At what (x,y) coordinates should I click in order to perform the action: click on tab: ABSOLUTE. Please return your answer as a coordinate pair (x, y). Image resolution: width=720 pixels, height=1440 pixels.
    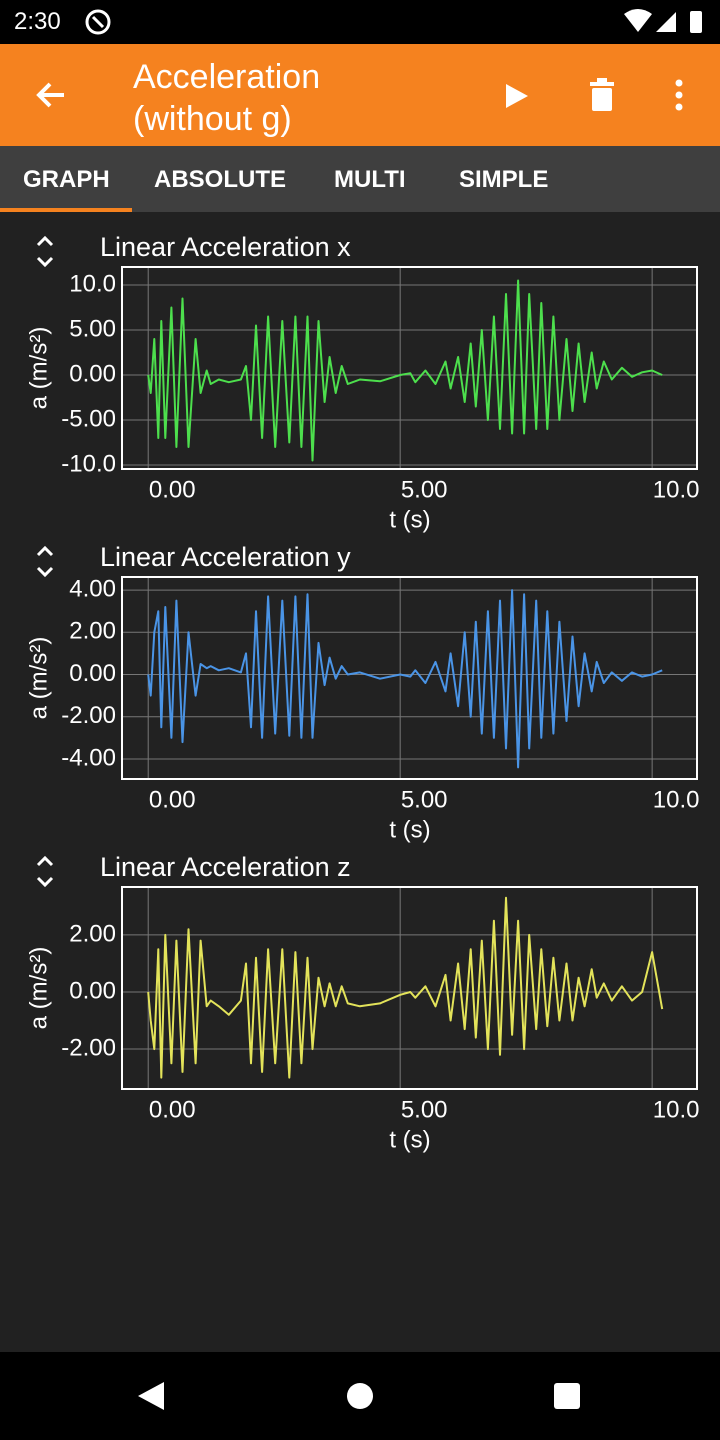
    Looking at the image, I should click on (220, 179).